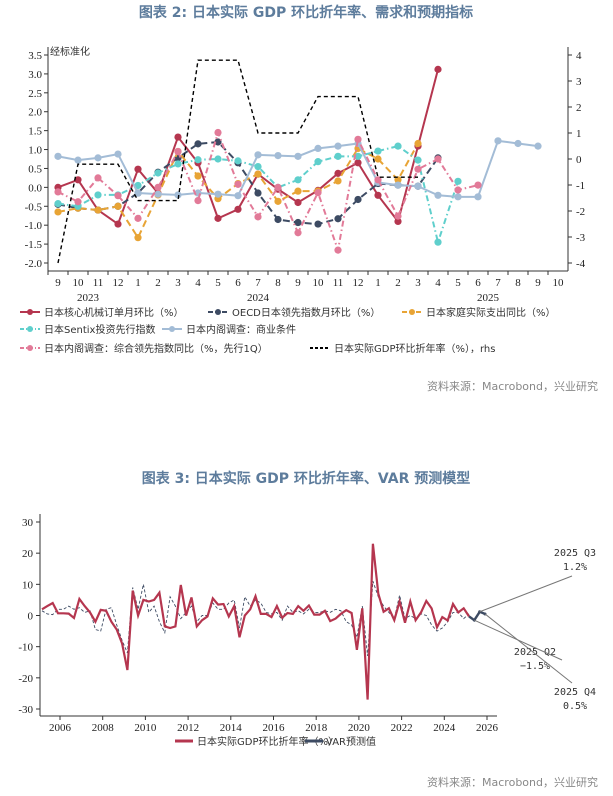 This screenshot has width=613, height=796. I want to click on chart3-title: 图表 3: 日本实际 GDP 环比折年率、VAR 预测模型, so click(306, 478).